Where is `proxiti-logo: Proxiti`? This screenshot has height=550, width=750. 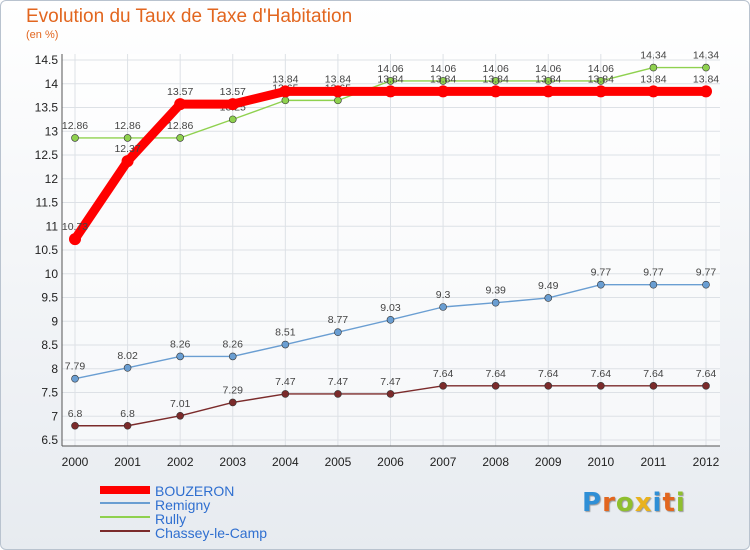
proxiti-logo: Proxiti is located at coordinates (634, 503).